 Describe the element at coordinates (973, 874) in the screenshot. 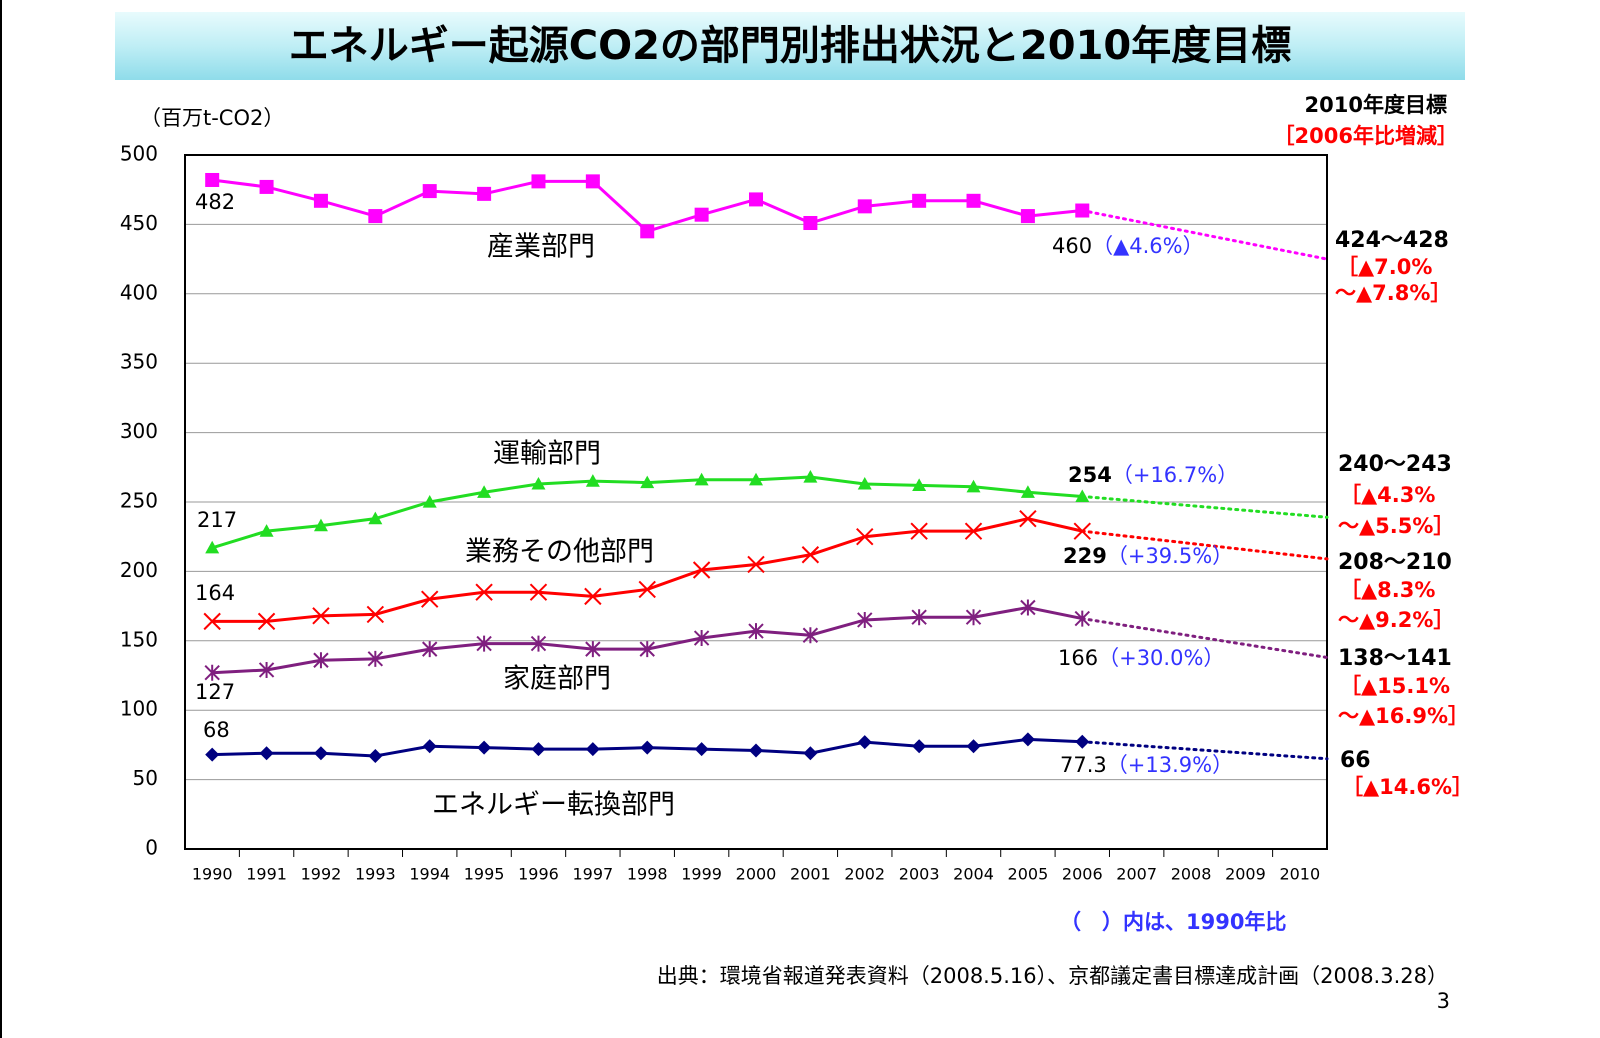

I see `x-tick-label: 2004` at that location.